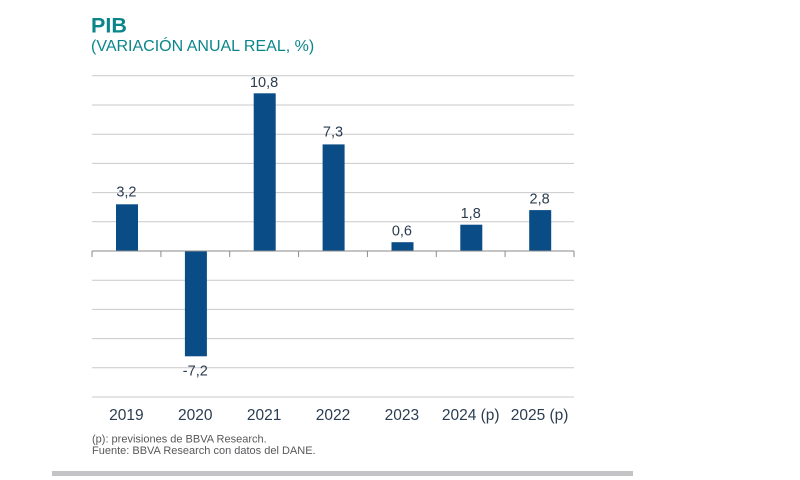 Image resolution: width=800 pixels, height=480 pixels. I want to click on svg-text: 1,8, so click(471, 214).